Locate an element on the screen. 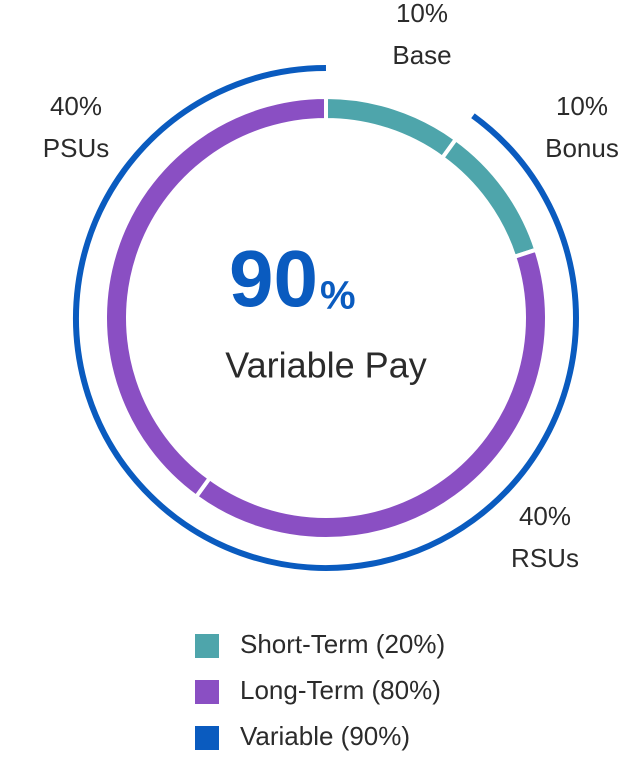 The image size is (643, 760). center-value: 90 is located at coordinates (273, 278).